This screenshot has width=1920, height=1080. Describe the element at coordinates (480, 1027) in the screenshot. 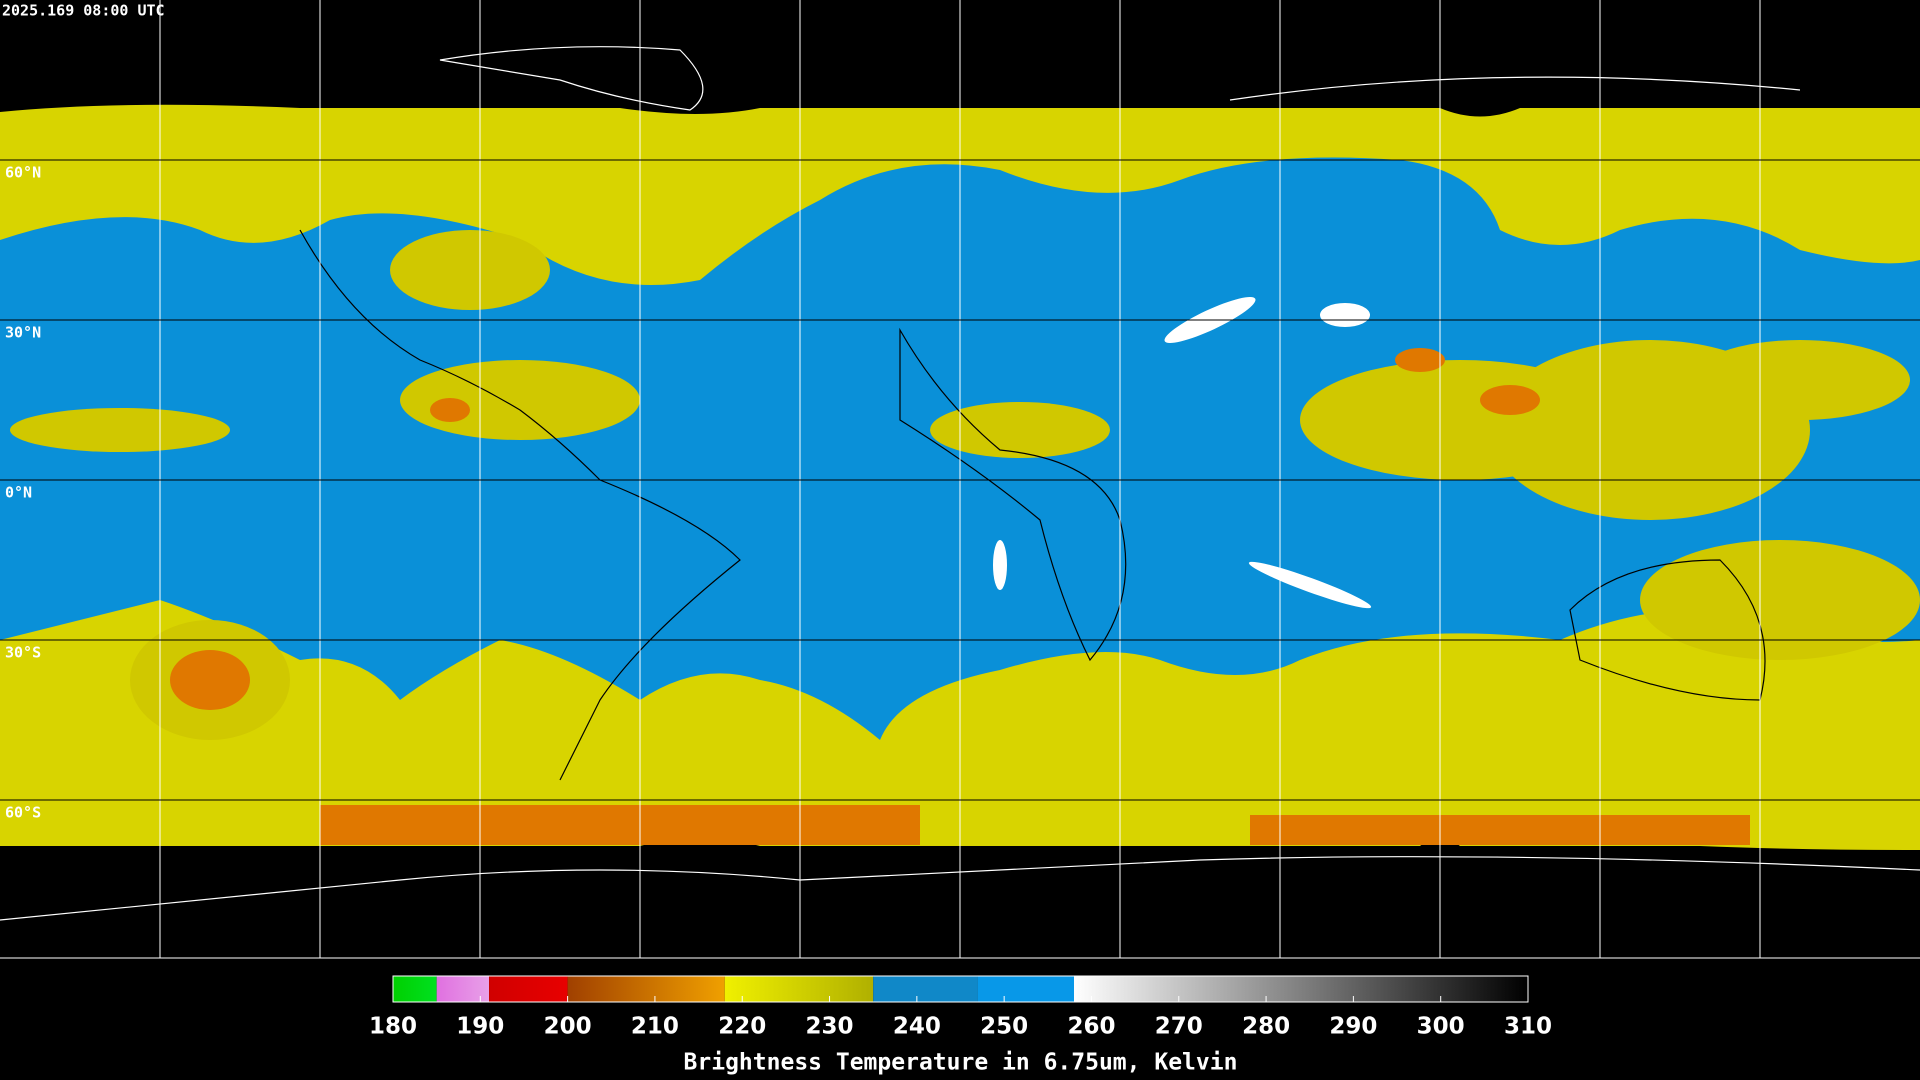

I see `colorbar-tick-label: 190` at that location.